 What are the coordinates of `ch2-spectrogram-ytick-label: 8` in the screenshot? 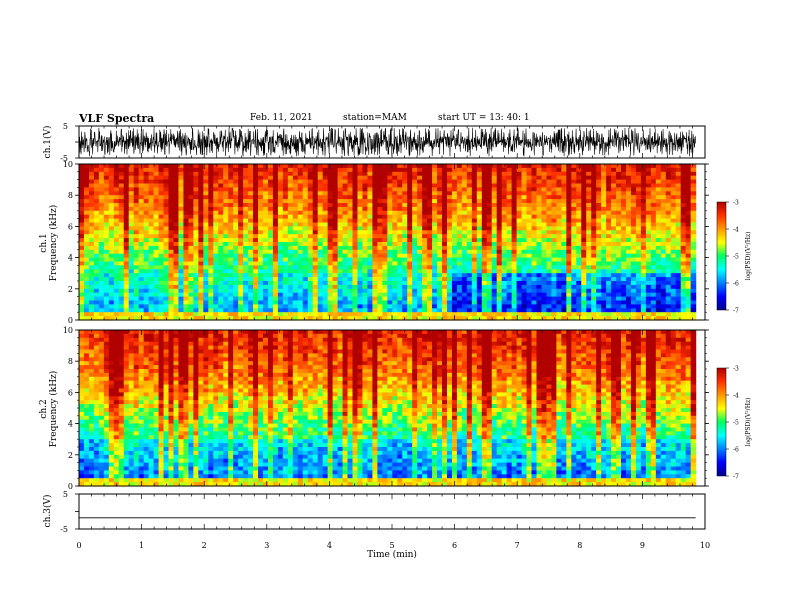 It's located at (70, 361).